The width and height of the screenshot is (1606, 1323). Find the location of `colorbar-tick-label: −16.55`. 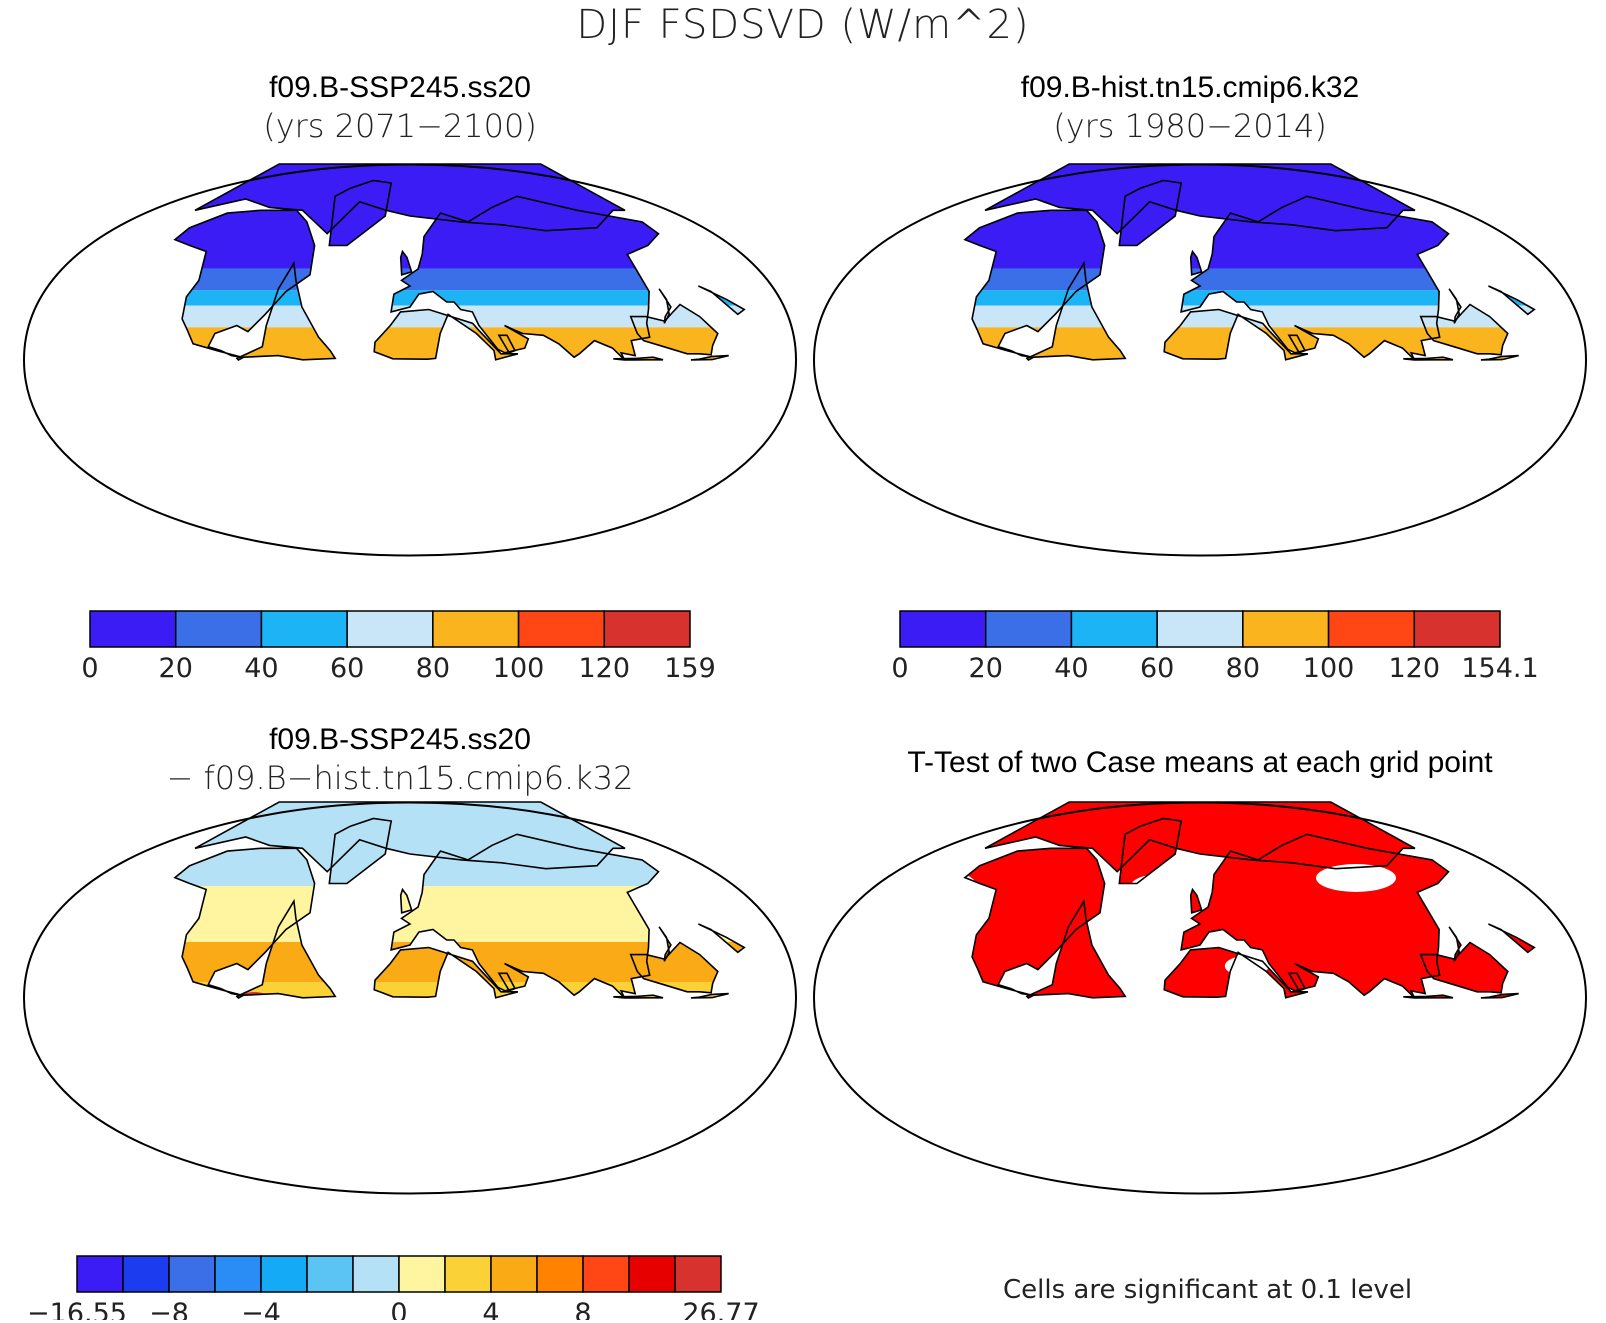

colorbar-tick-label: −16.55 is located at coordinates (77, 1309).